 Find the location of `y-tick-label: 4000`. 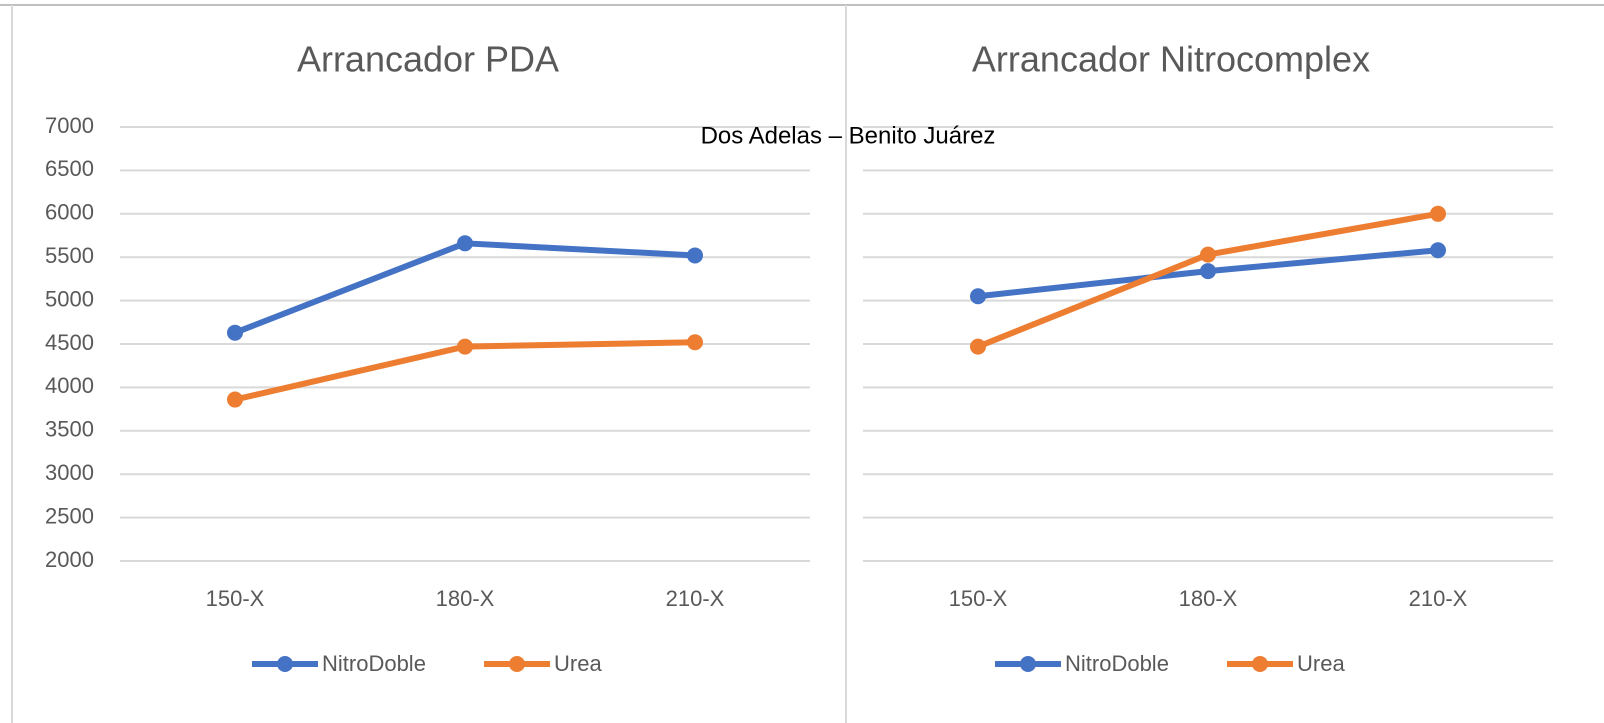

y-tick-label: 4000 is located at coordinates (69, 385).